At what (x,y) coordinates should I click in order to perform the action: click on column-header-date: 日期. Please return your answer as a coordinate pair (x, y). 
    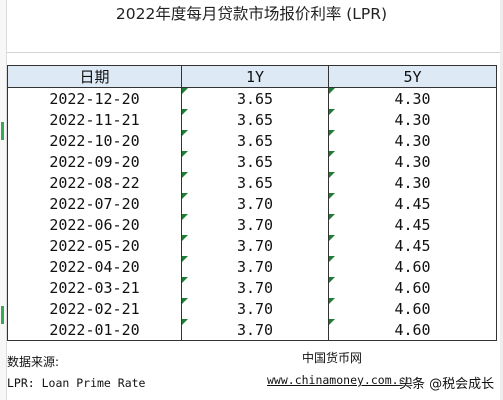
    Looking at the image, I should click on (94, 76).